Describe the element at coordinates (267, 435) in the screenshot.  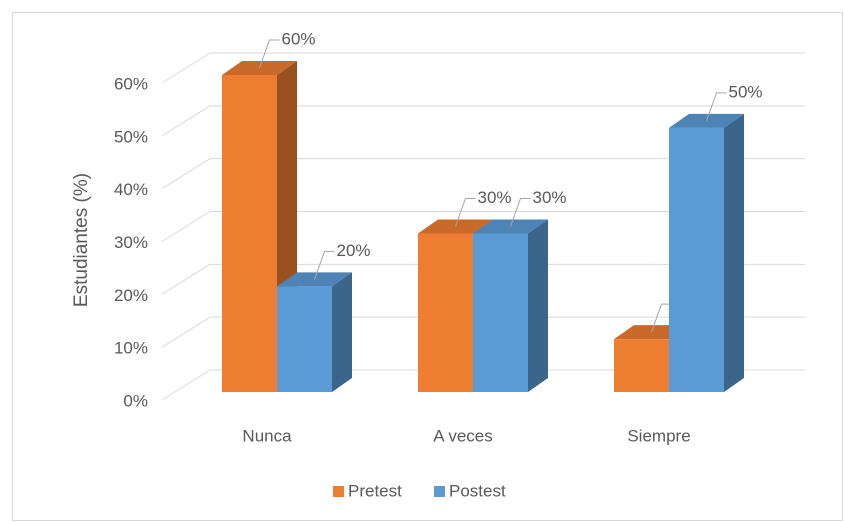
I see `x-tick-label: Nunca` at that location.